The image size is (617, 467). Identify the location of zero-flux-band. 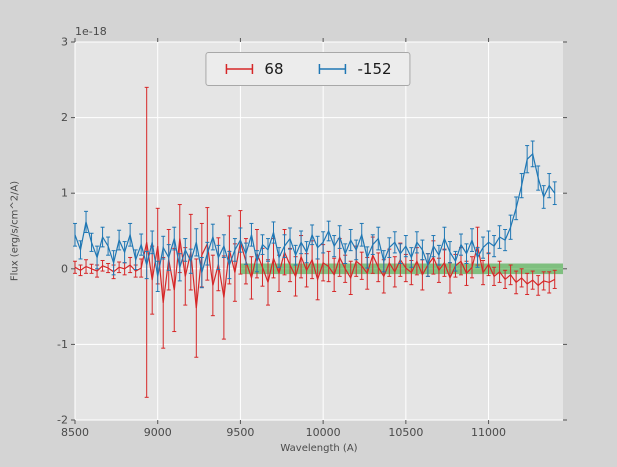
(402, 269).